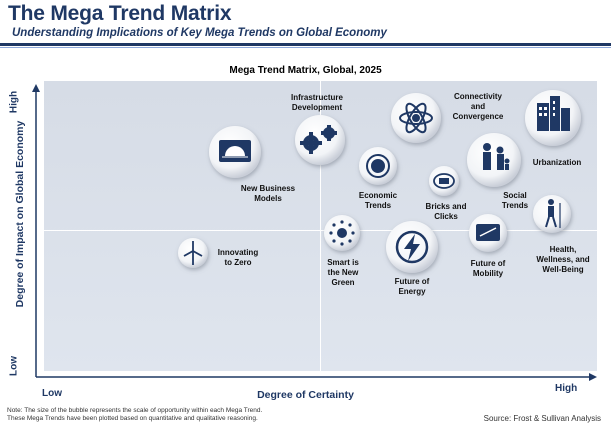  What do you see at coordinates (566, 388) in the screenshot?
I see `x-axis-high: High` at bounding box center [566, 388].